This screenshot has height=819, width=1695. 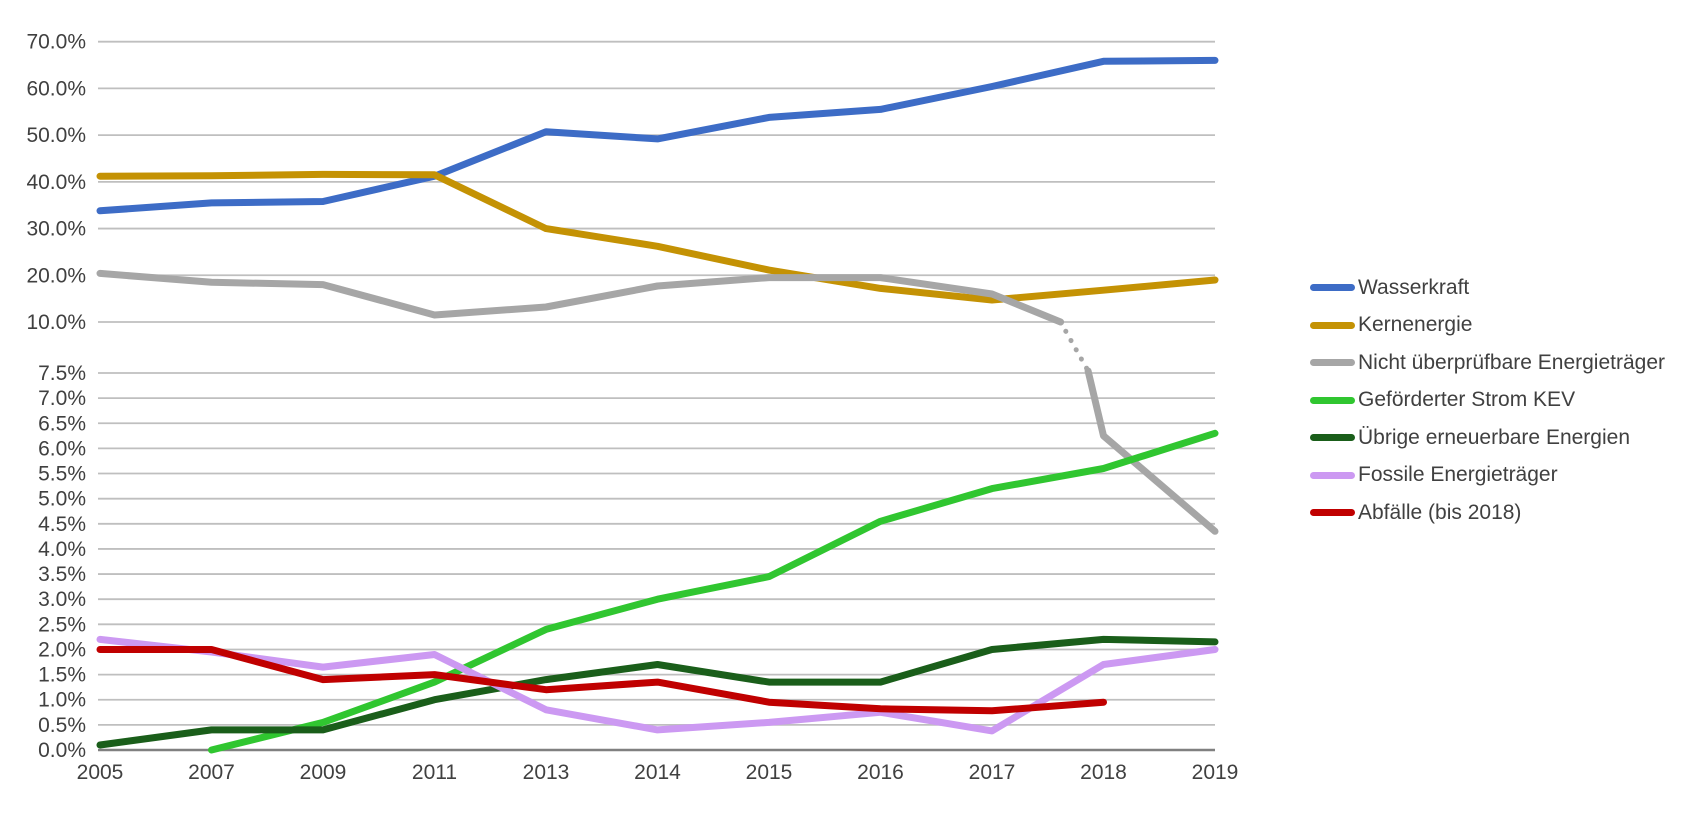 I want to click on y-tick-label: 2.0%, so click(x=62, y=649).